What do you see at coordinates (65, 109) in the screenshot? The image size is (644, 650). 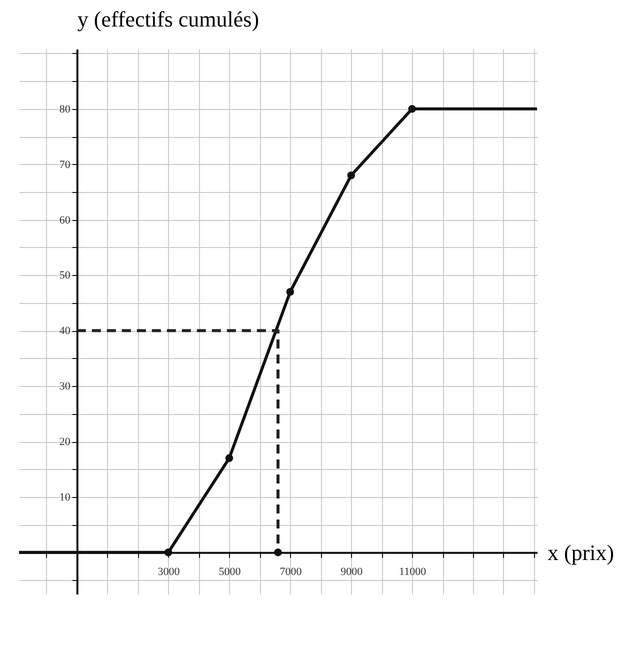 I see `y-tick-label: 80` at bounding box center [65, 109].